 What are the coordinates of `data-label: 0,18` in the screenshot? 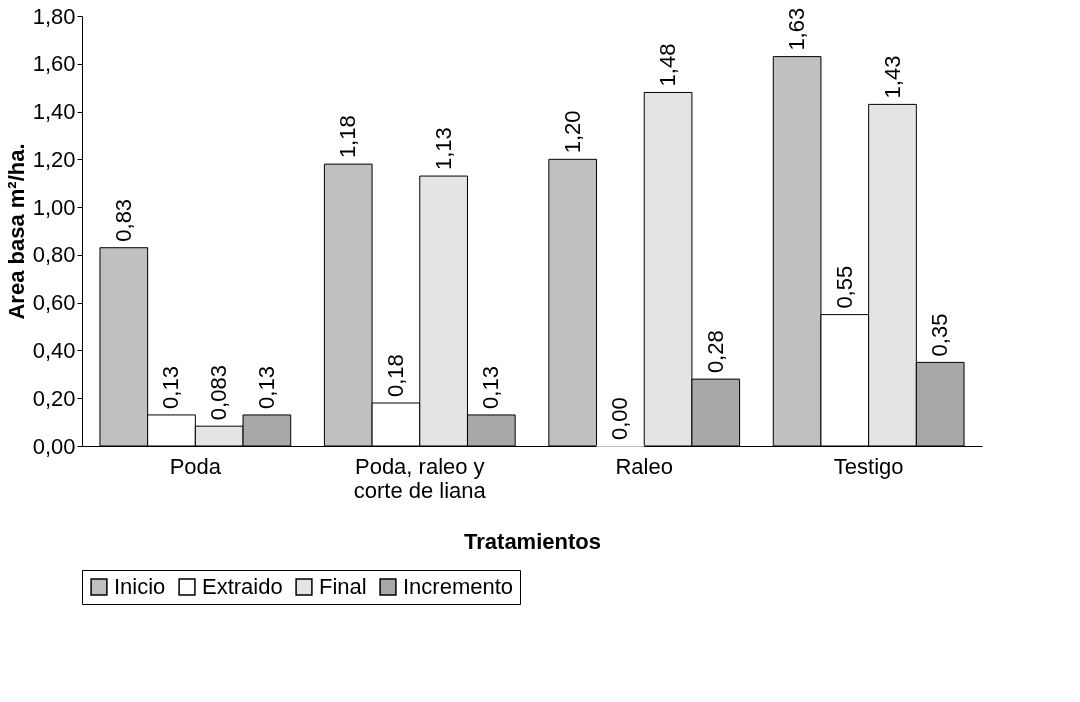 It's located at (395, 375).